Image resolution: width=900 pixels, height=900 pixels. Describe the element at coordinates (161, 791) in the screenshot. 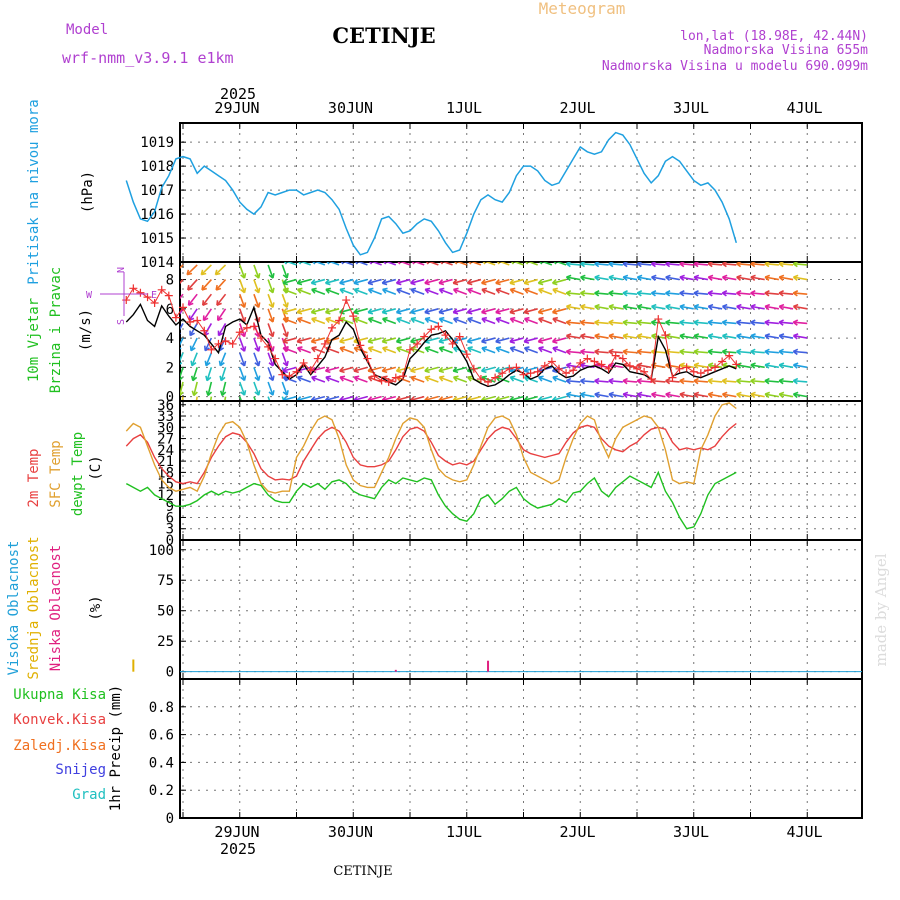

I see `y-tick-label: 0.2` at that location.